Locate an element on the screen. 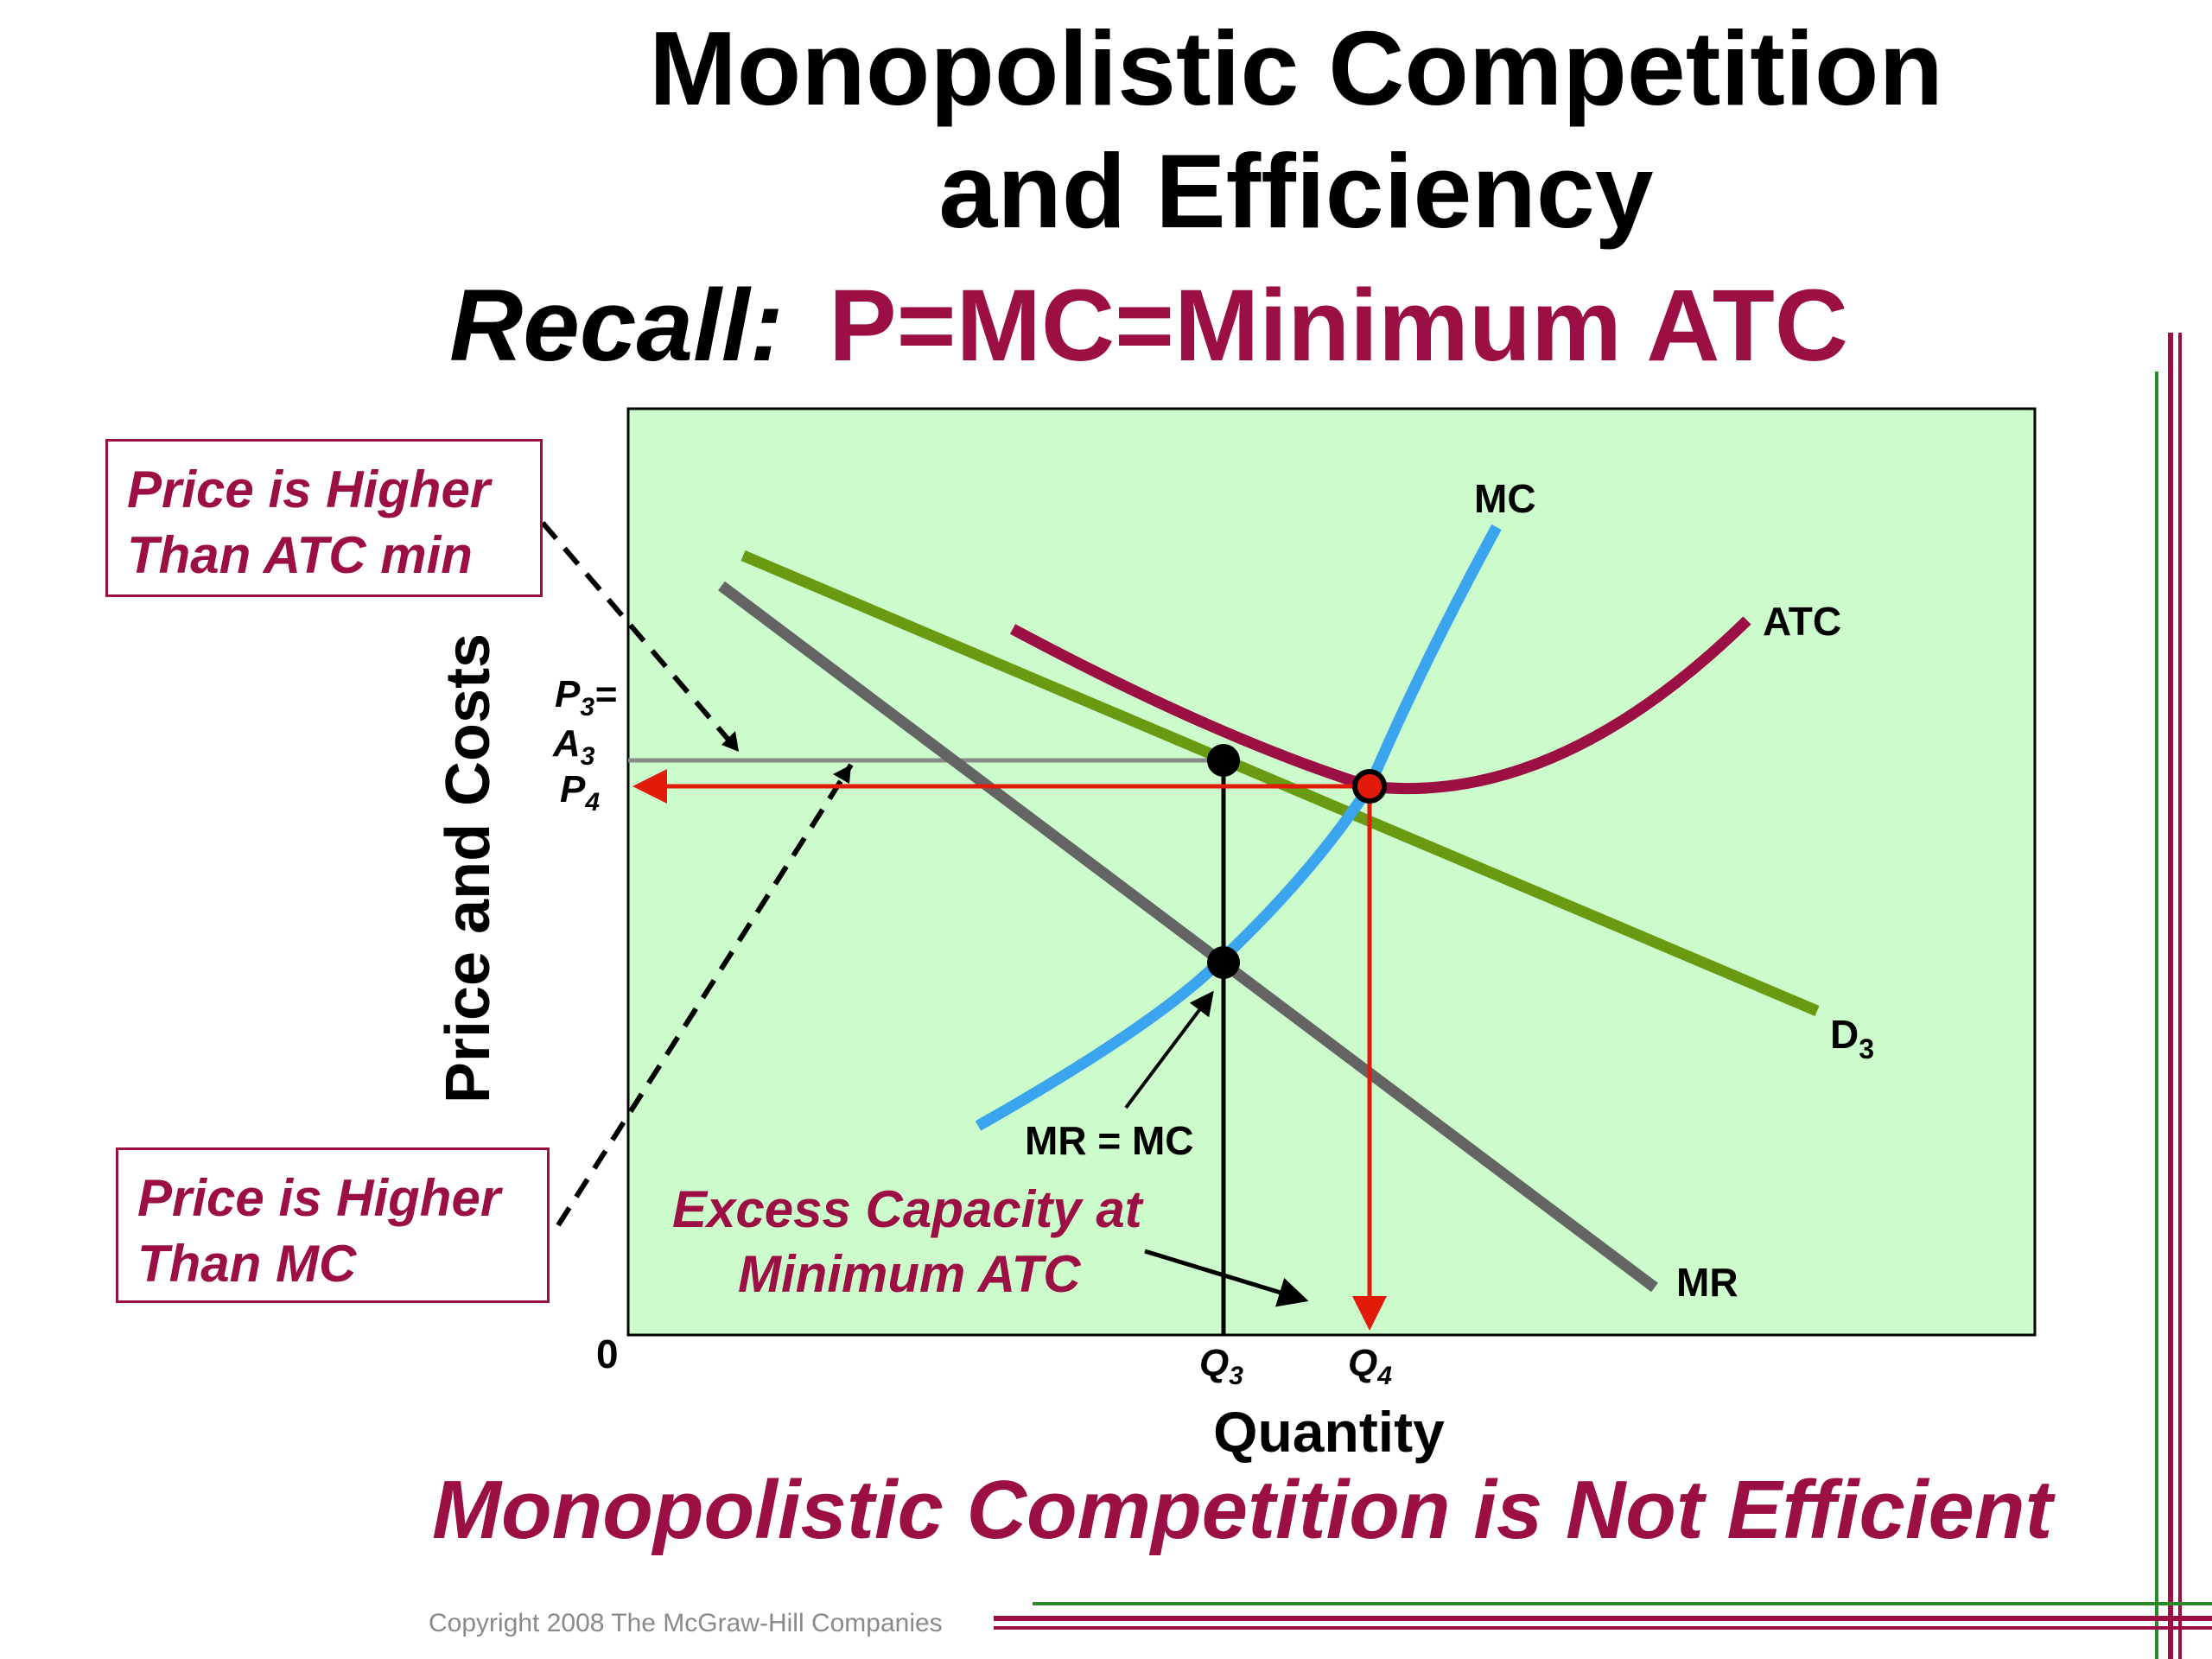 This screenshot has height=1659, width=2212. demand-curve is located at coordinates (1280, 783).